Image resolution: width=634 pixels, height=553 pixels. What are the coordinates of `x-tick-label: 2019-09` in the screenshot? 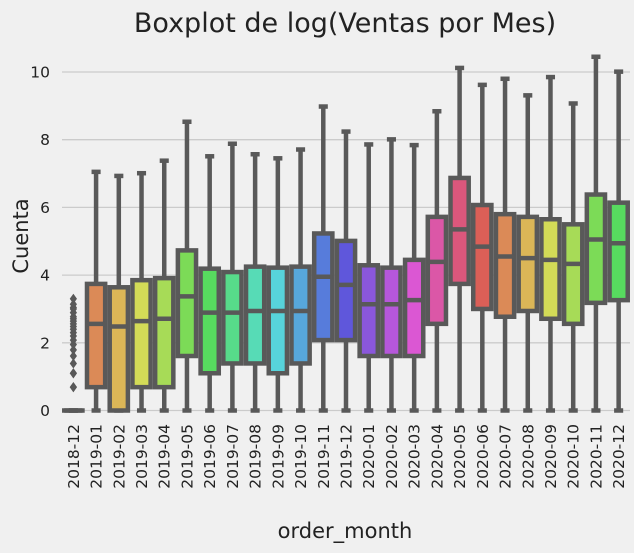 It's located at (278, 456).